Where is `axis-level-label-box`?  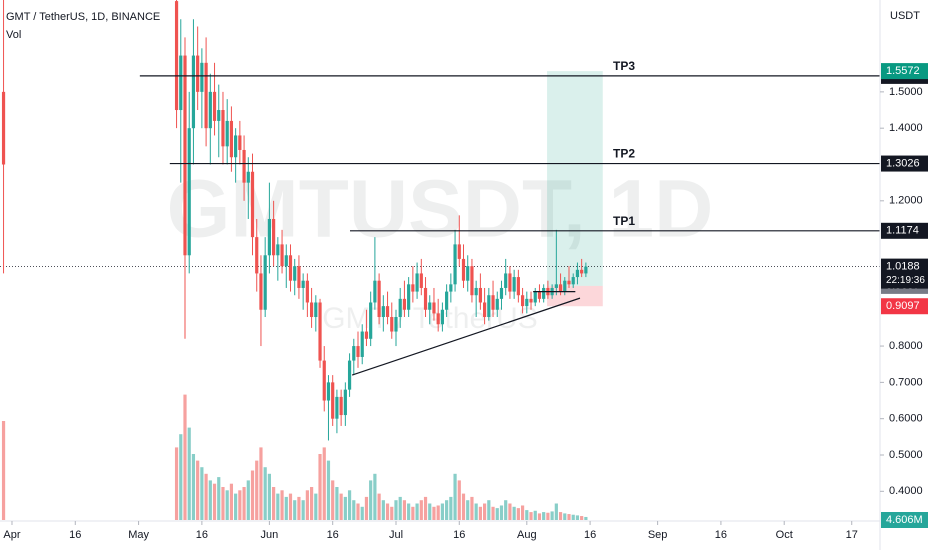 axis-level-label-box is located at coordinates (904, 163).